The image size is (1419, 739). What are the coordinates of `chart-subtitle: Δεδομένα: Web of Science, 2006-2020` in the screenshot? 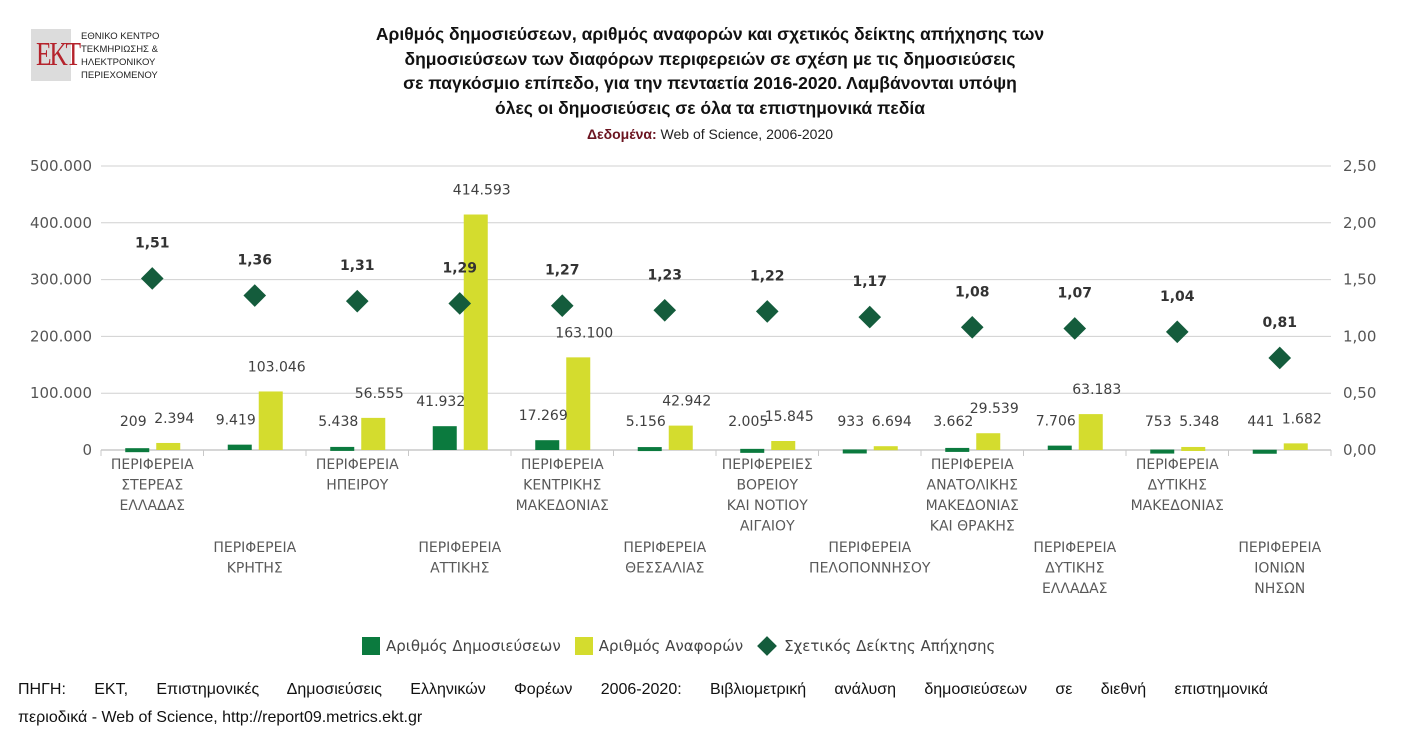 It's located at (710, 134).